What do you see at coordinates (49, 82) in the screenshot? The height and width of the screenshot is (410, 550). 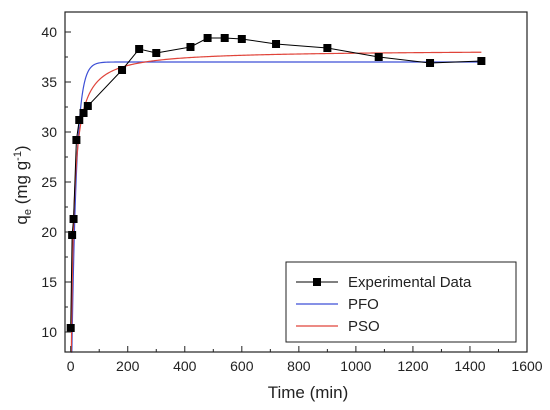 I see `y-tick-label: 35` at bounding box center [49, 82].